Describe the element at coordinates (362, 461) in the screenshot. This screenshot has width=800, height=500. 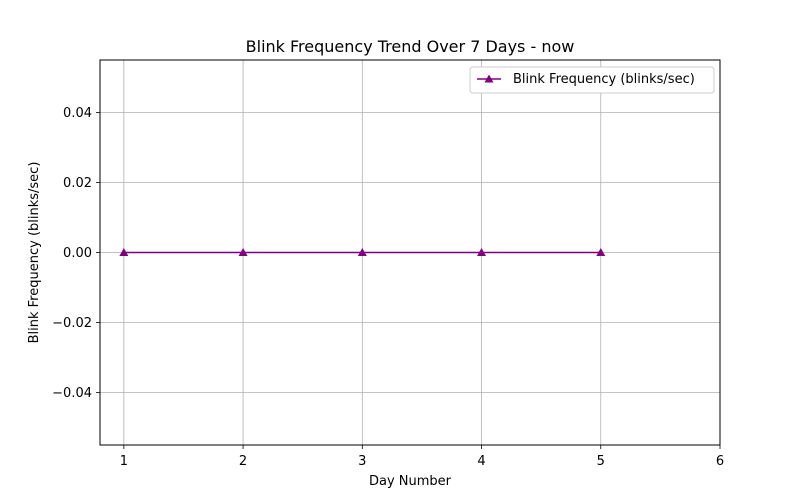
I see `x-tick-label: 3` at that location.